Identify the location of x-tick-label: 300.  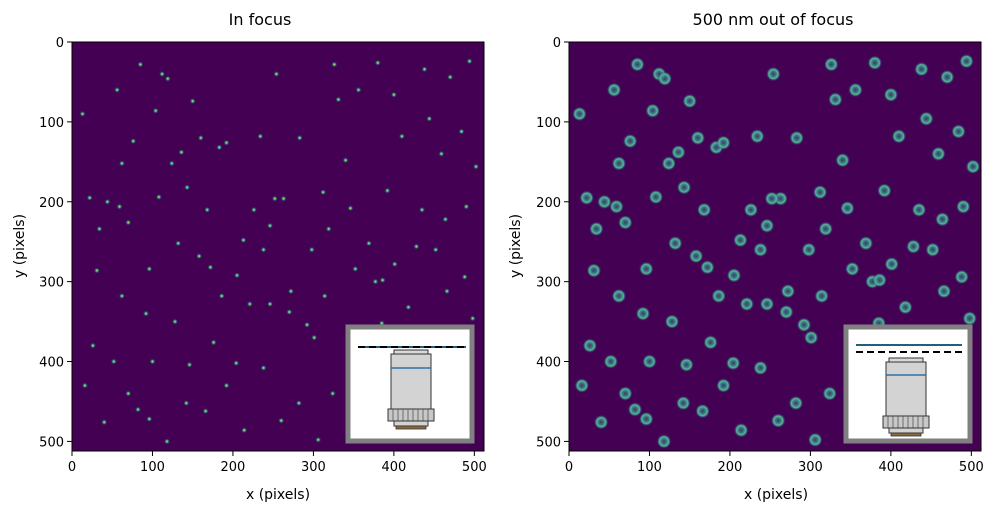
(313, 467).